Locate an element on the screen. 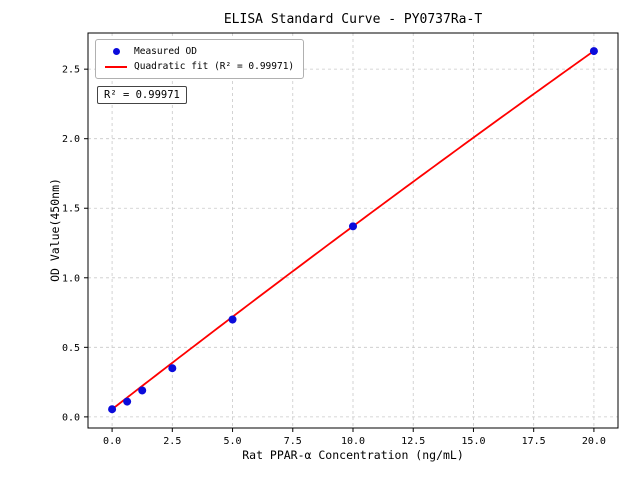 The width and height of the screenshot is (640, 480). y-tick-label: 0.0 is located at coordinates (71, 417).